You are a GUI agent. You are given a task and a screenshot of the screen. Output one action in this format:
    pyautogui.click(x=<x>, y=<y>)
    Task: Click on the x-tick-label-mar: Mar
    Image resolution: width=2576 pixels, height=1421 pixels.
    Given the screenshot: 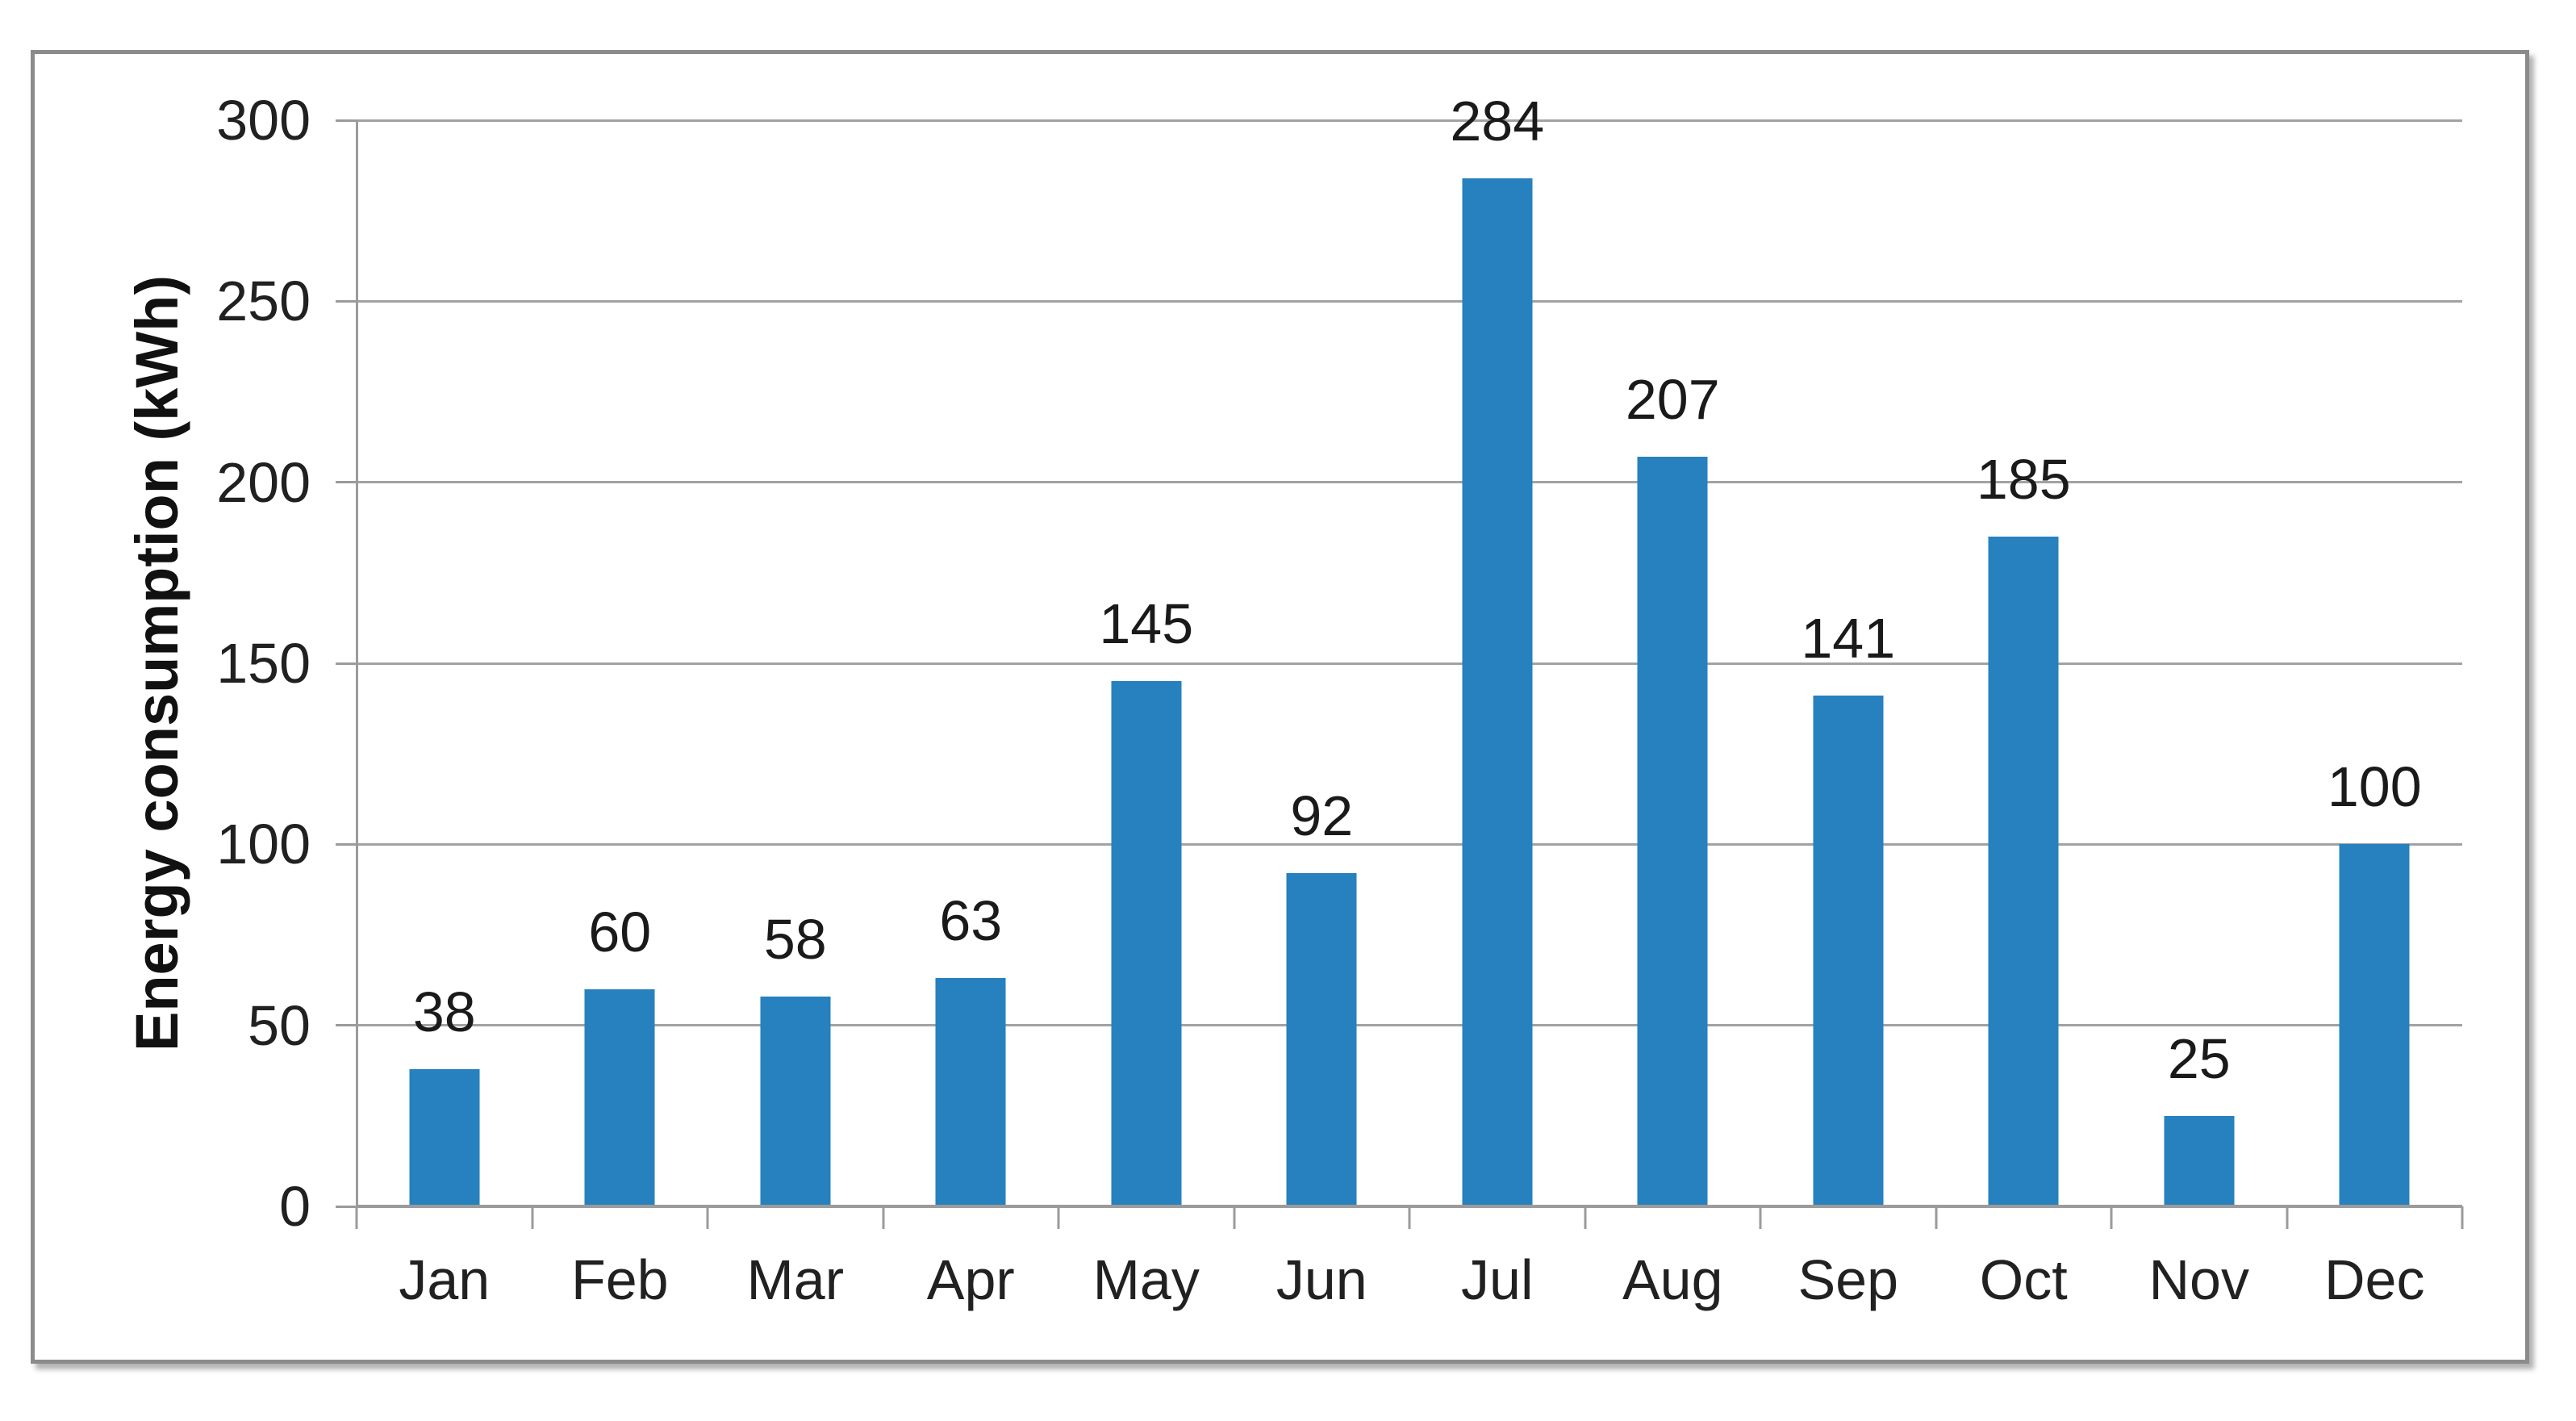 What is the action you would take?
    pyautogui.click(x=795, y=1279)
    